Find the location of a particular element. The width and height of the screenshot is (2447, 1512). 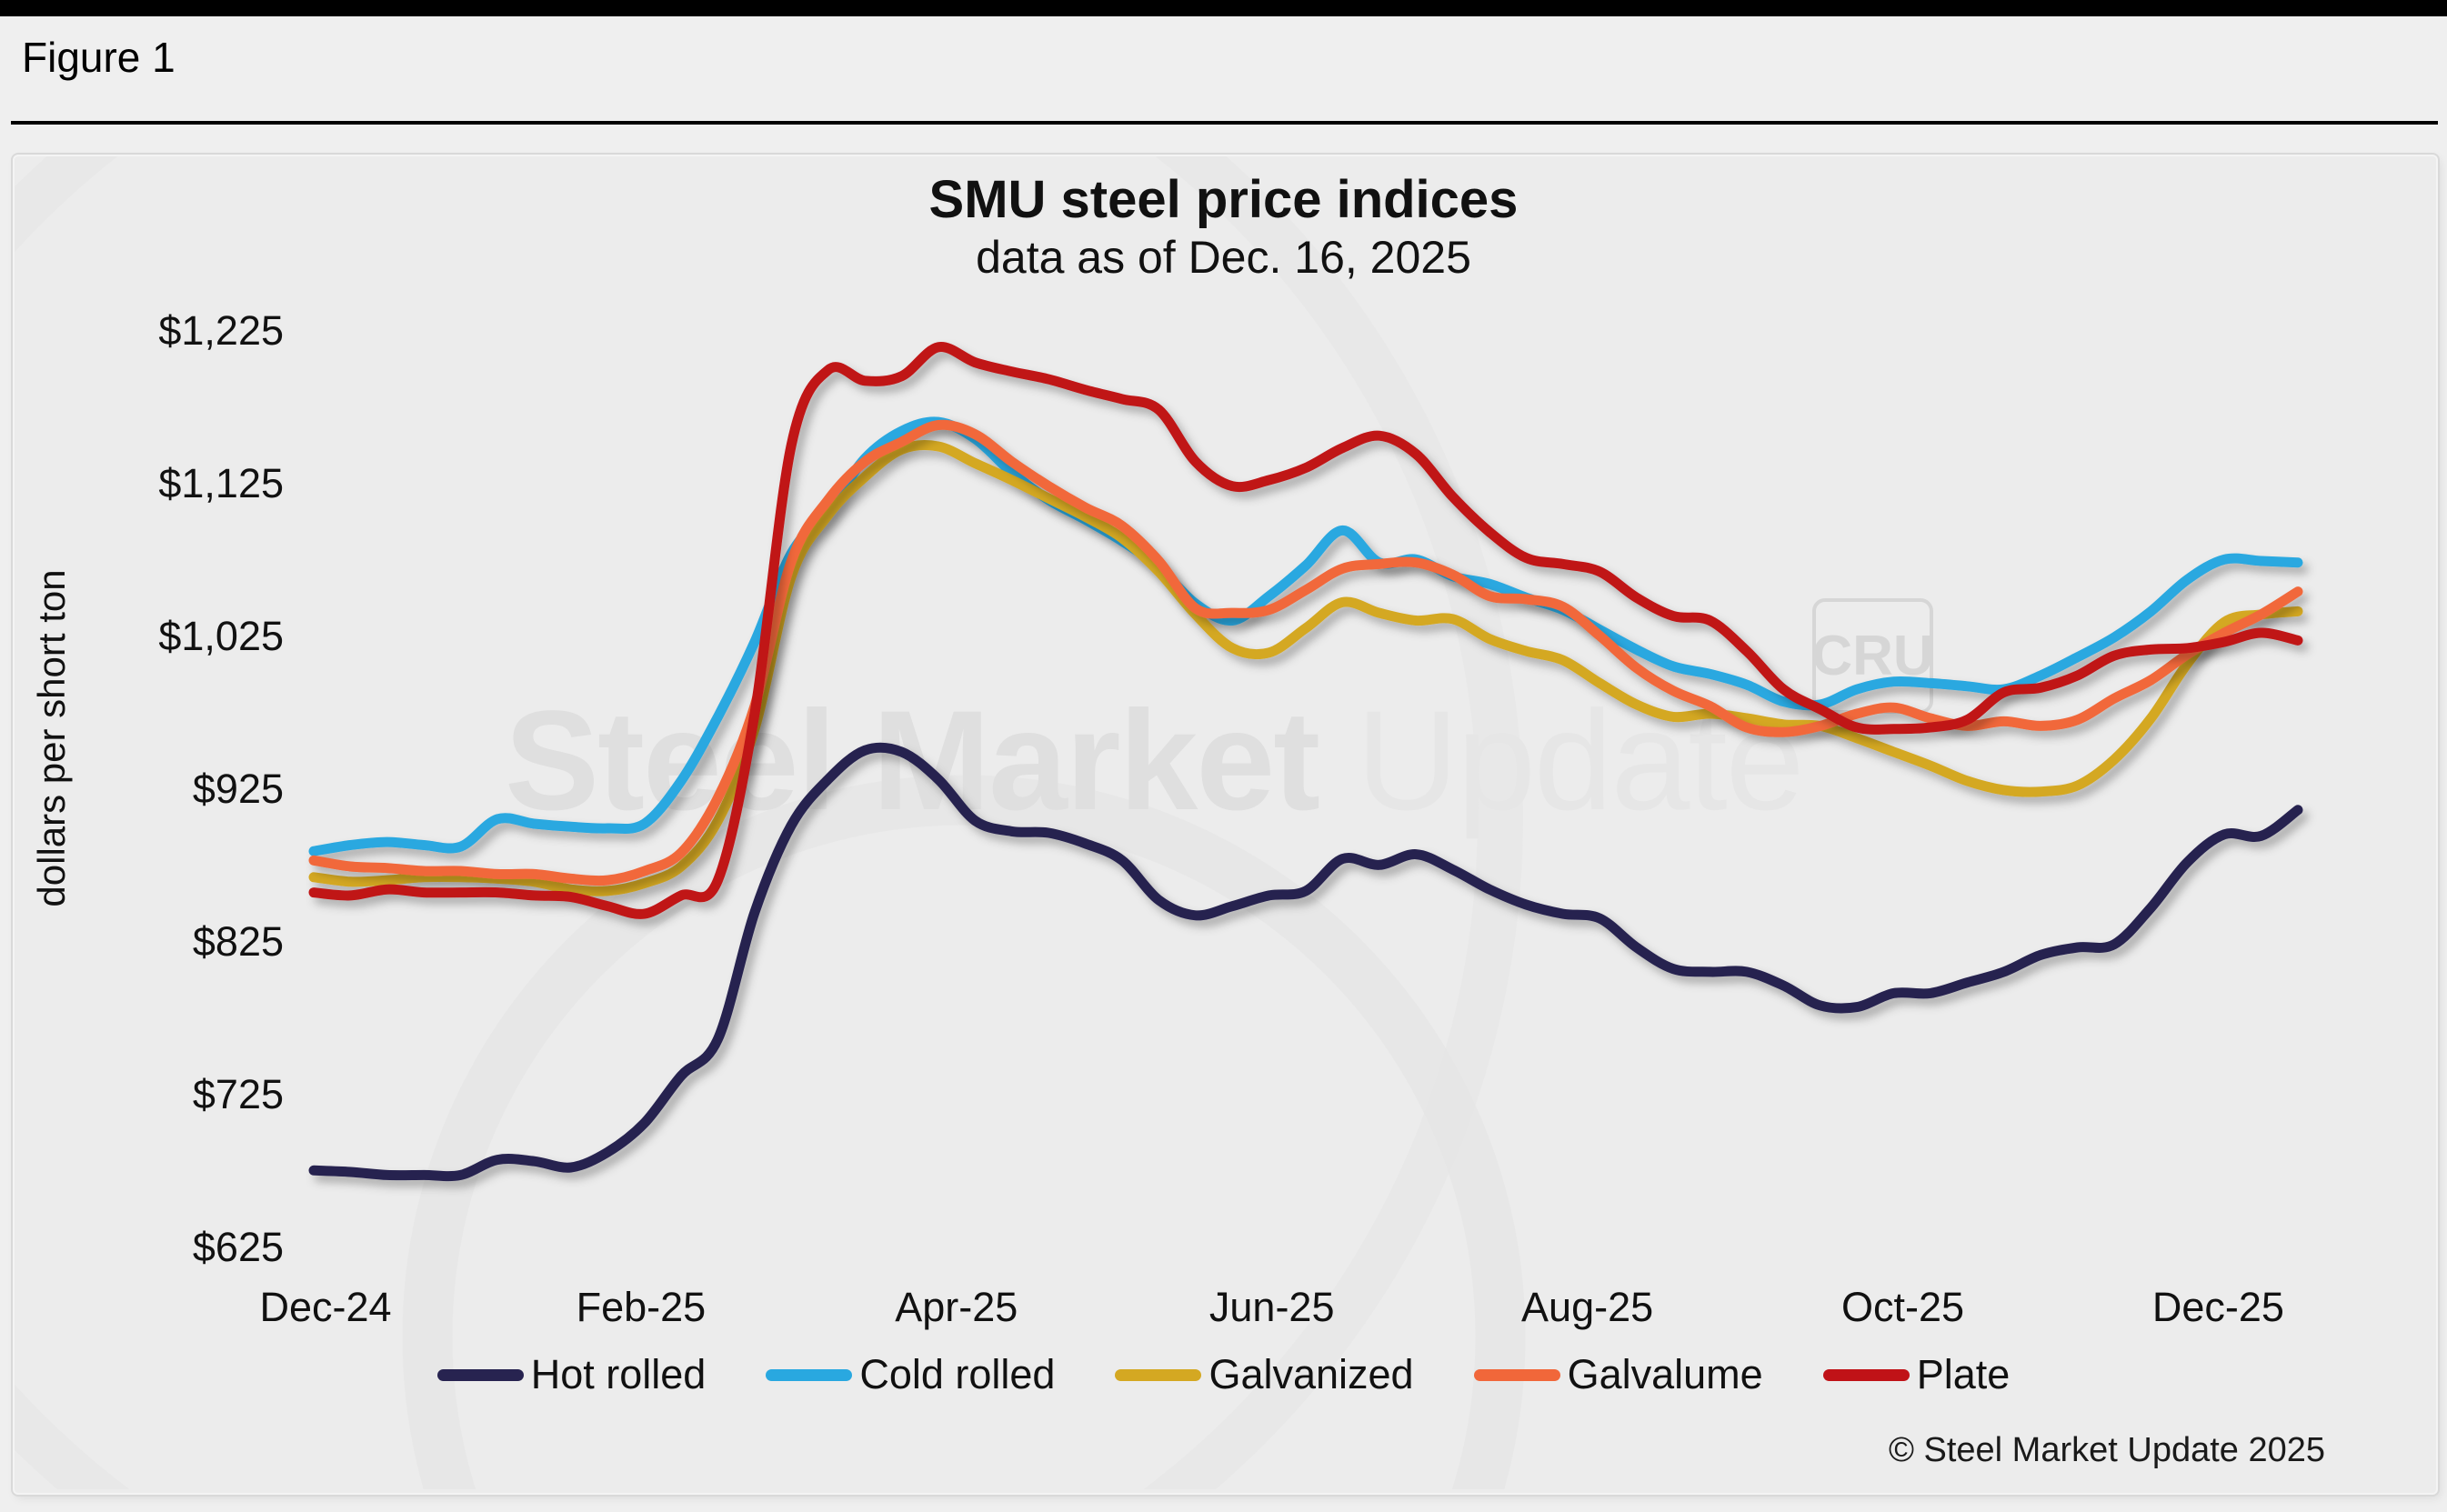

top-black-bar is located at coordinates (1224, 8).